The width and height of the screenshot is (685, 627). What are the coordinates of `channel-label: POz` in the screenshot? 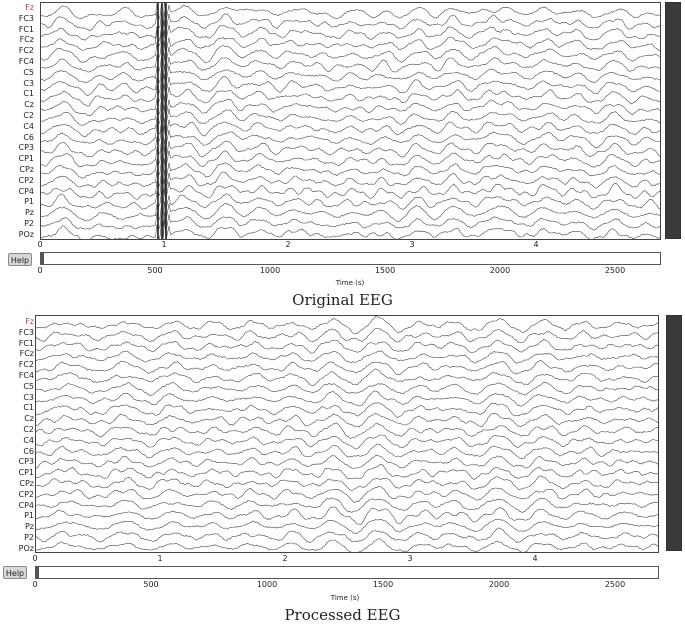 It's located at (26, 234).